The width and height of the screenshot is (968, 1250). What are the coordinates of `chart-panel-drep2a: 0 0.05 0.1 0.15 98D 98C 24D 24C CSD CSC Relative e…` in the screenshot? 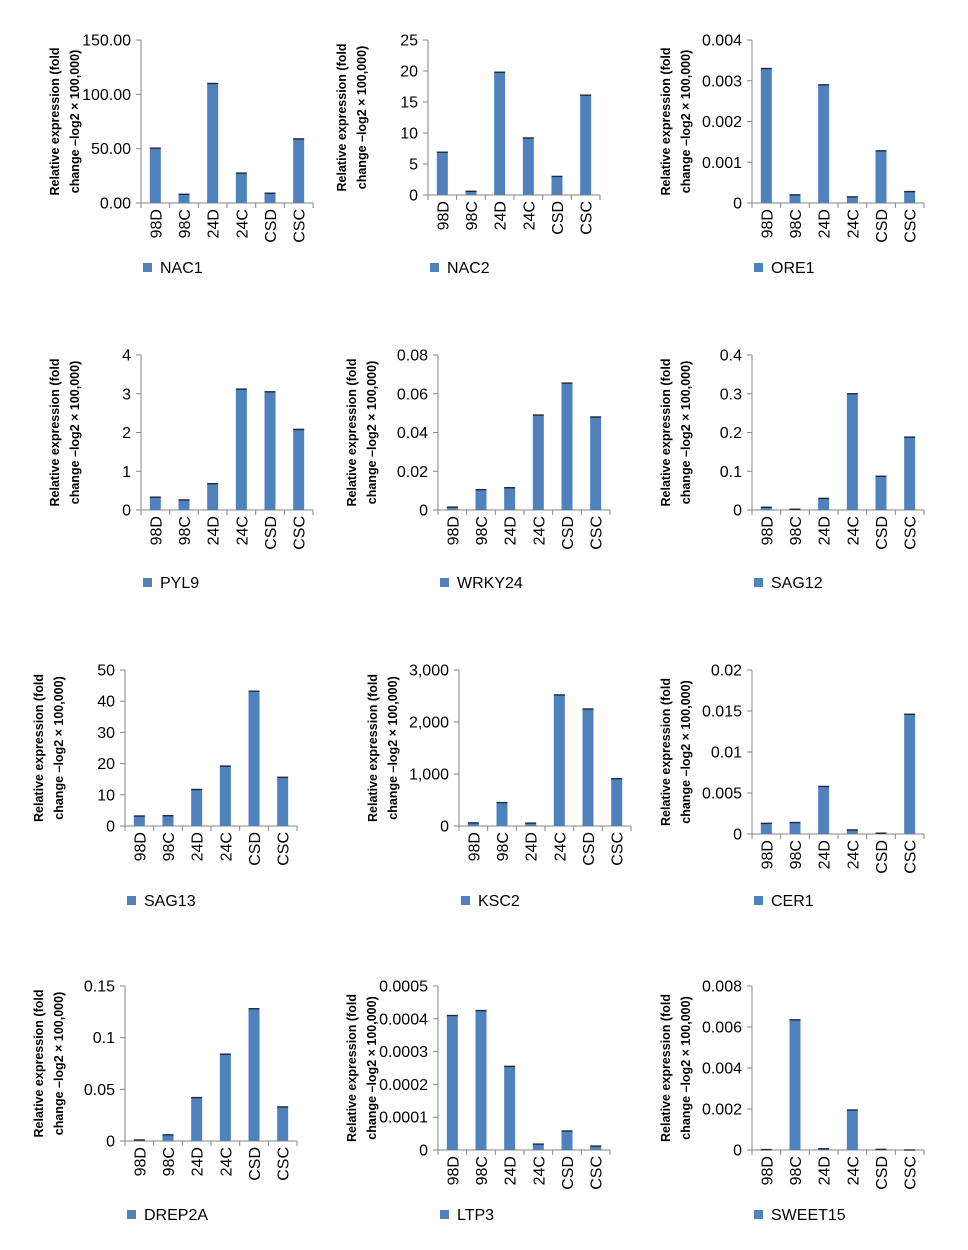 It's located at (165, 1101).